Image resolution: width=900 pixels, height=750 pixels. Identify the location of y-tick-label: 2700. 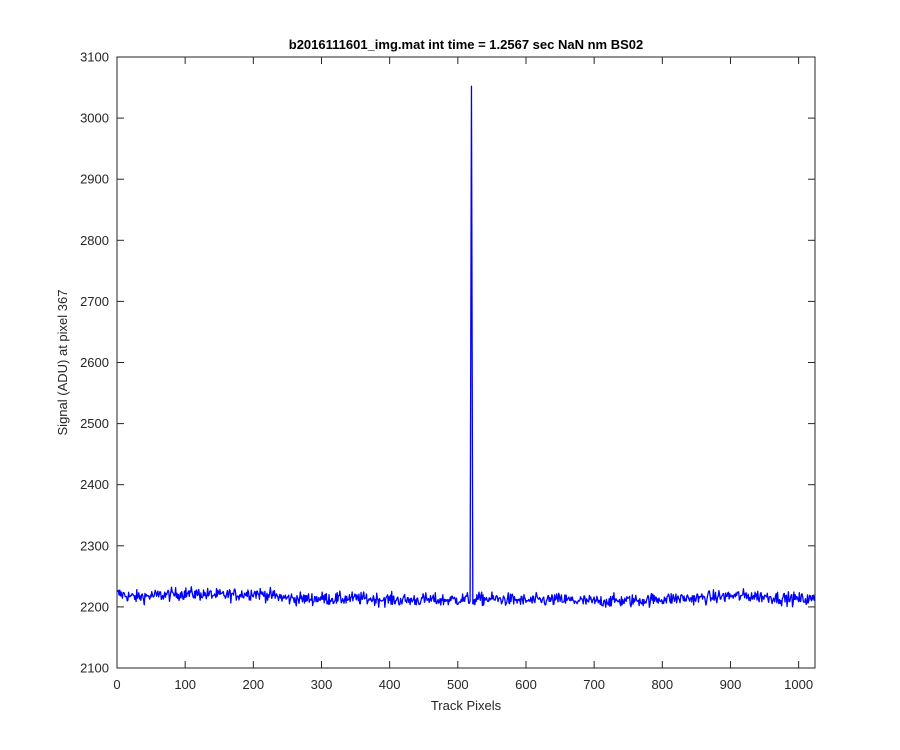
(94, 301).